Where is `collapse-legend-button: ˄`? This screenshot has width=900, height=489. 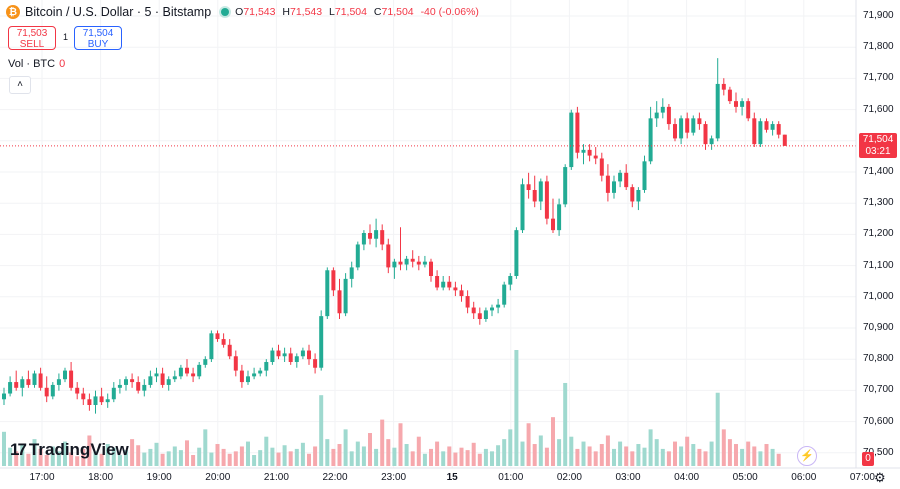 collapse-legend-button: ˄ is located at coordinates (20, 85).